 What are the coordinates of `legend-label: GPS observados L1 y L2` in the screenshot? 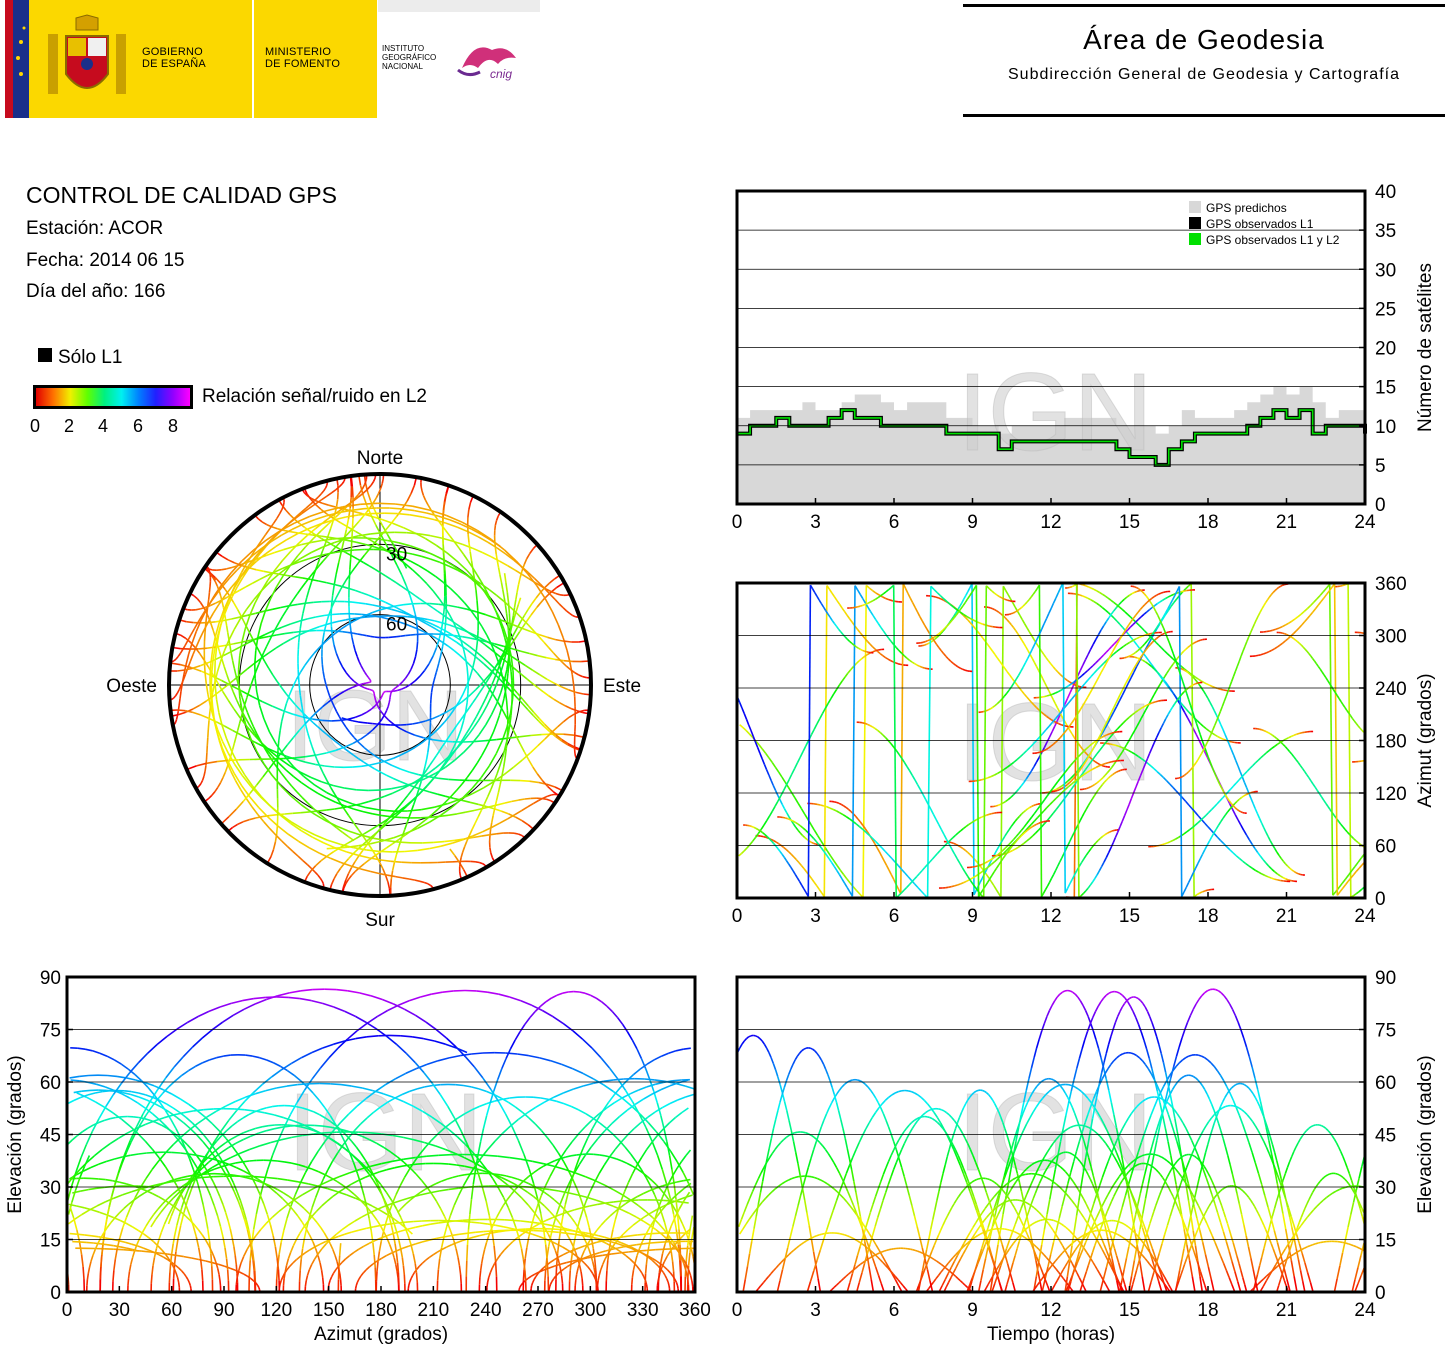 It's located at (1273, 240).